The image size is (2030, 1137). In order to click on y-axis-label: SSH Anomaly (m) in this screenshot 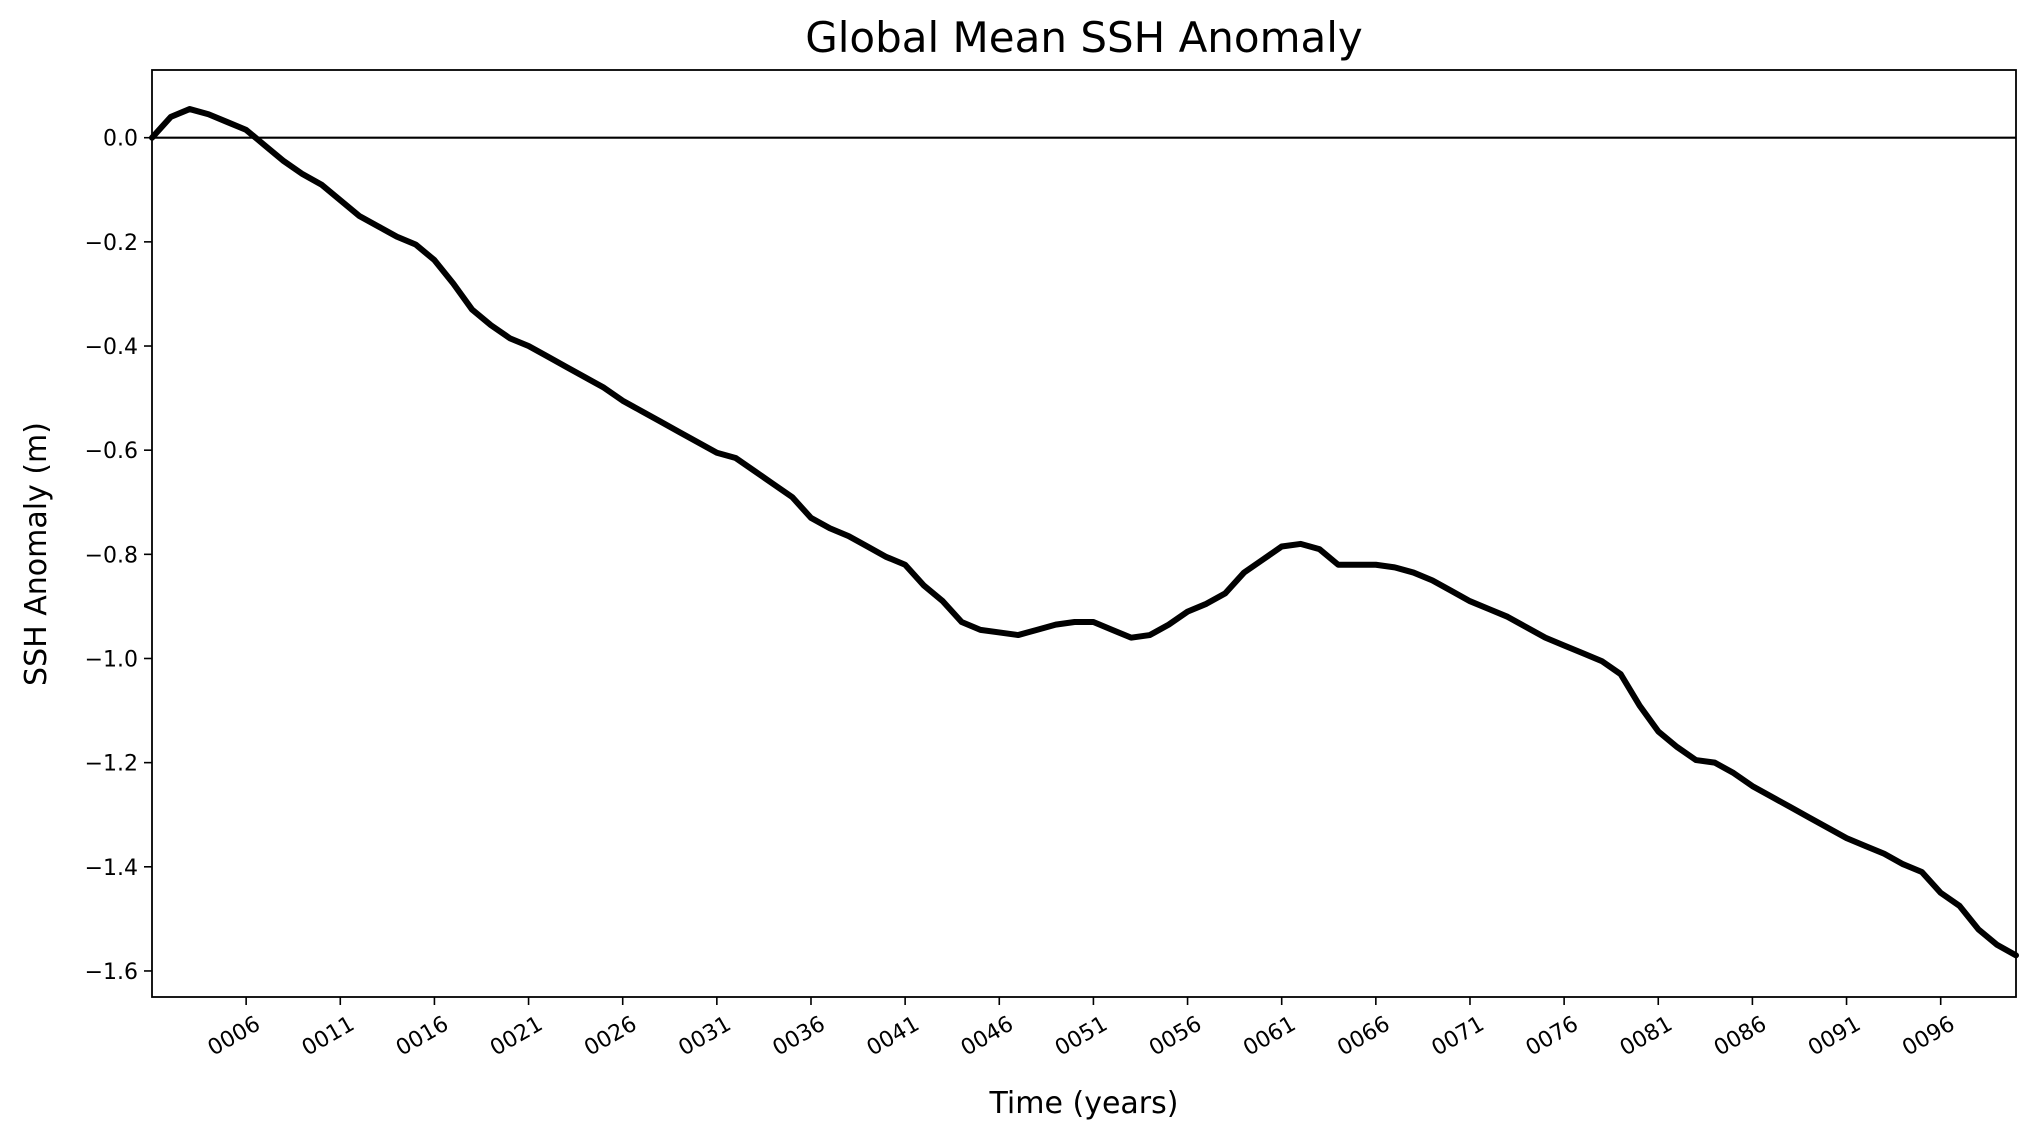, I will do `click(36, 554)`.